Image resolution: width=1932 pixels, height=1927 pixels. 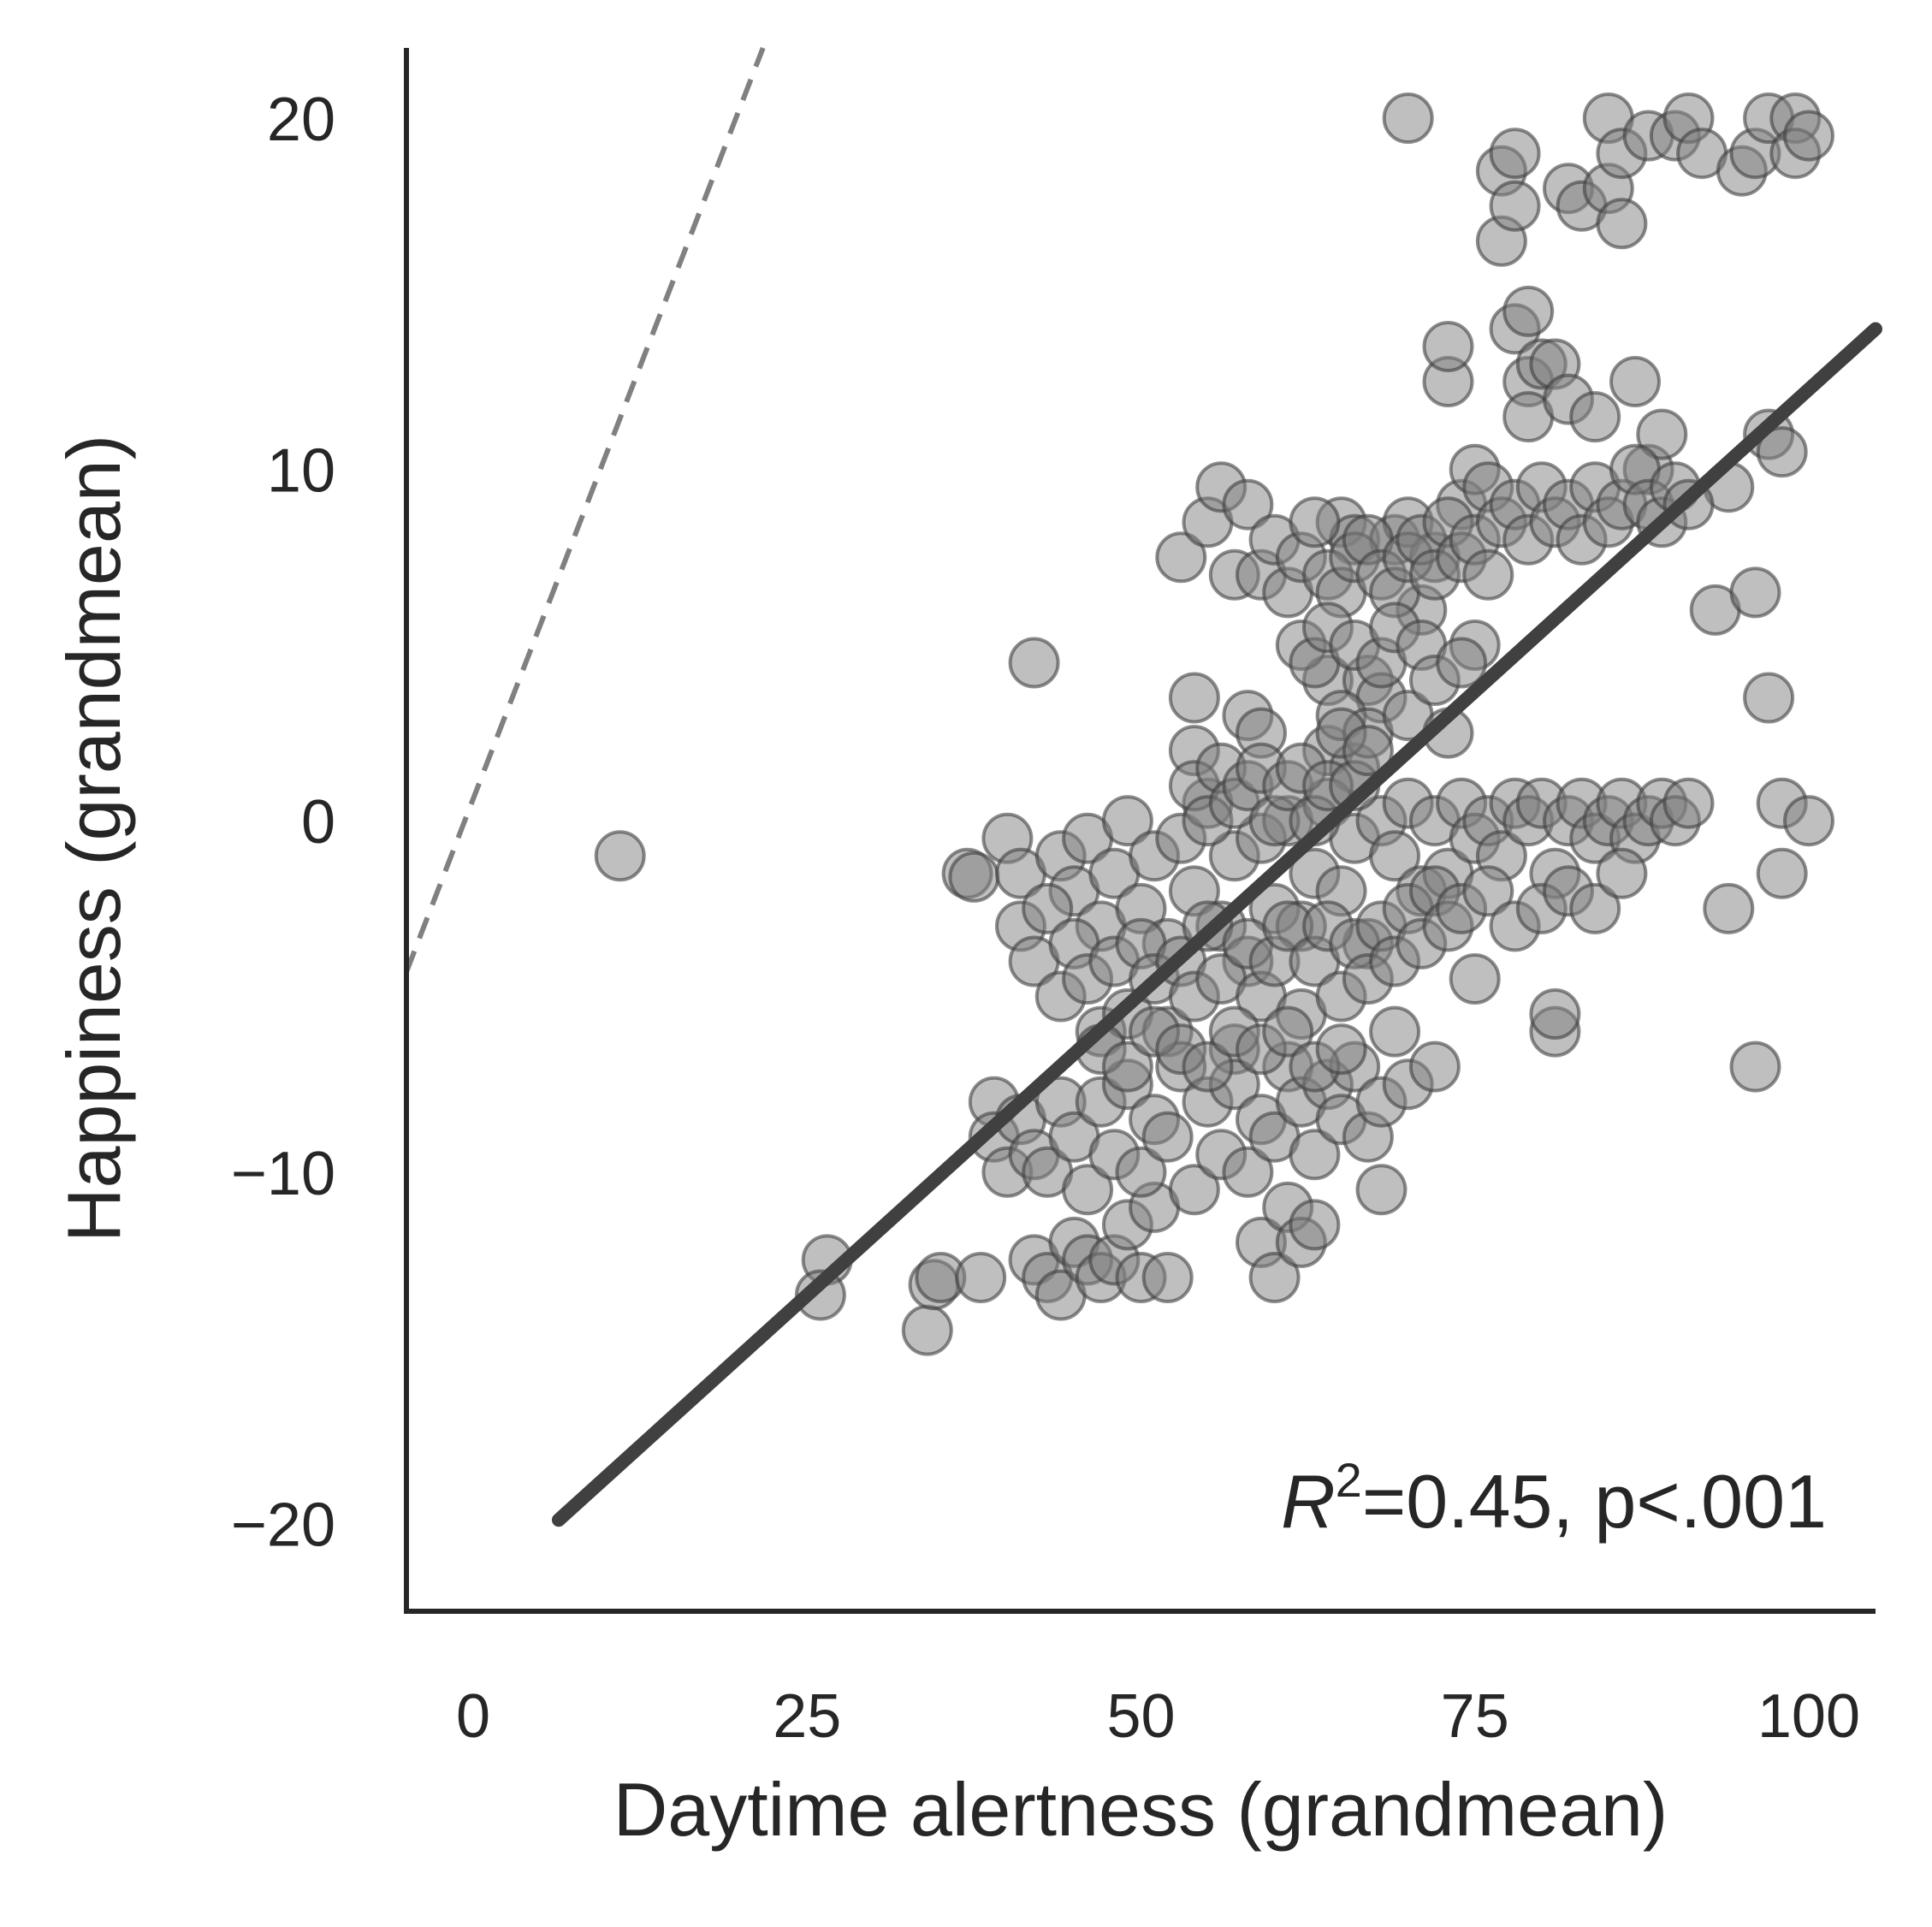 I want to click on r-symbol: R, so click(x=1308, y=1501).